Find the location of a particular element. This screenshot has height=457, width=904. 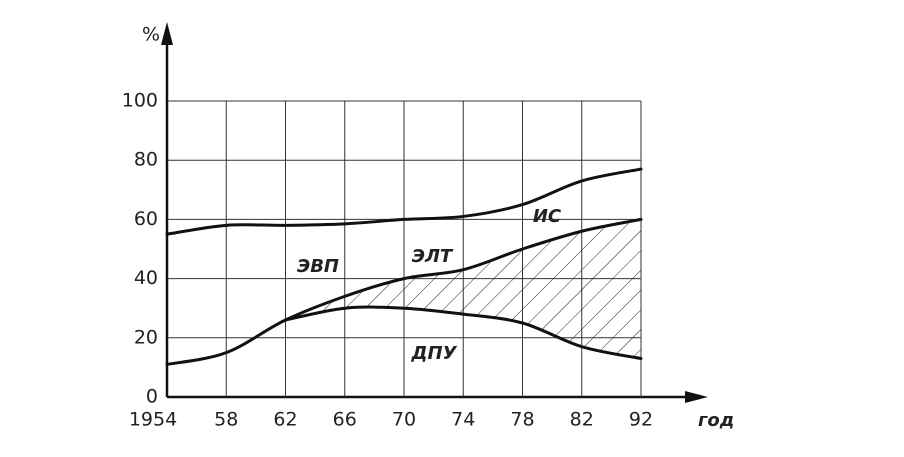

x-tick-label: 92 is located at coordinates (641, 420).